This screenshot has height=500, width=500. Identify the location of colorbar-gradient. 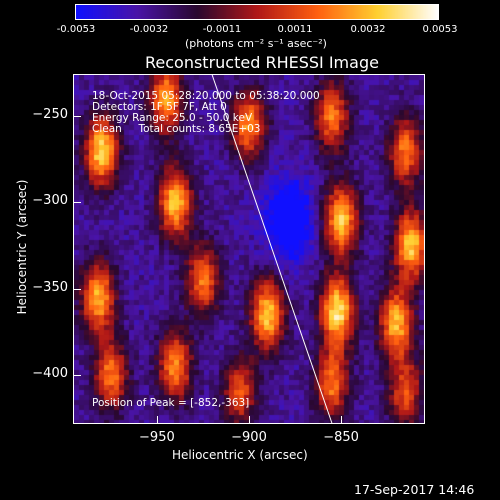
(257, 12).